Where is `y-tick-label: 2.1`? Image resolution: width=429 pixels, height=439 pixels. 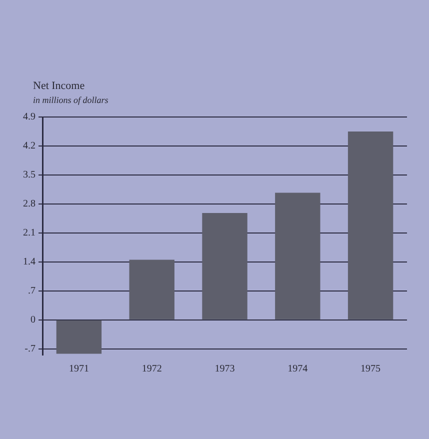
y-tick-label: 2.1 is located at coordinates (29, 233).